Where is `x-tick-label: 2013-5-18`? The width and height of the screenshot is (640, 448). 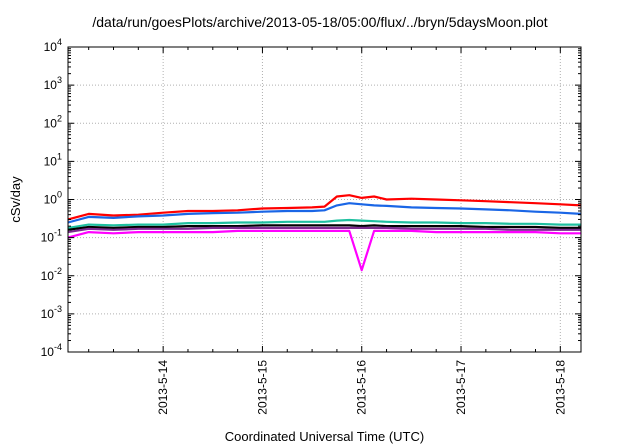
x-tick-label: 2013-5-18 is located at coordinates (560, 387).